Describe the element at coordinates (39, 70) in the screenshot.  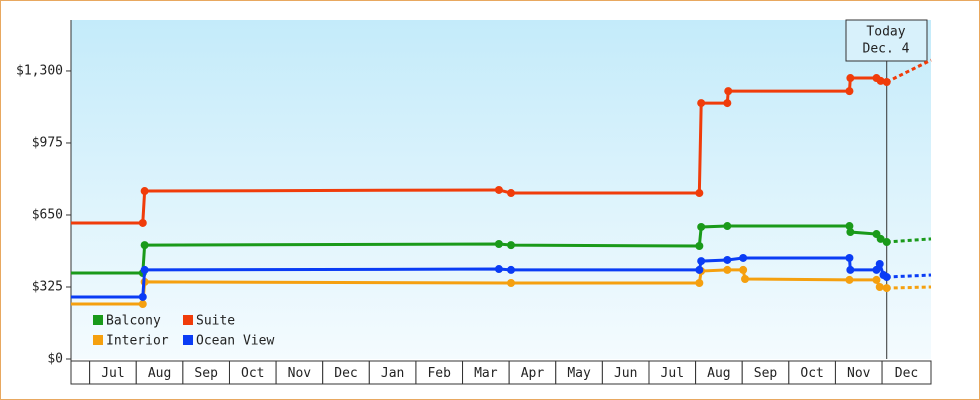
I see `y-tick-label: $1,300` at that location.